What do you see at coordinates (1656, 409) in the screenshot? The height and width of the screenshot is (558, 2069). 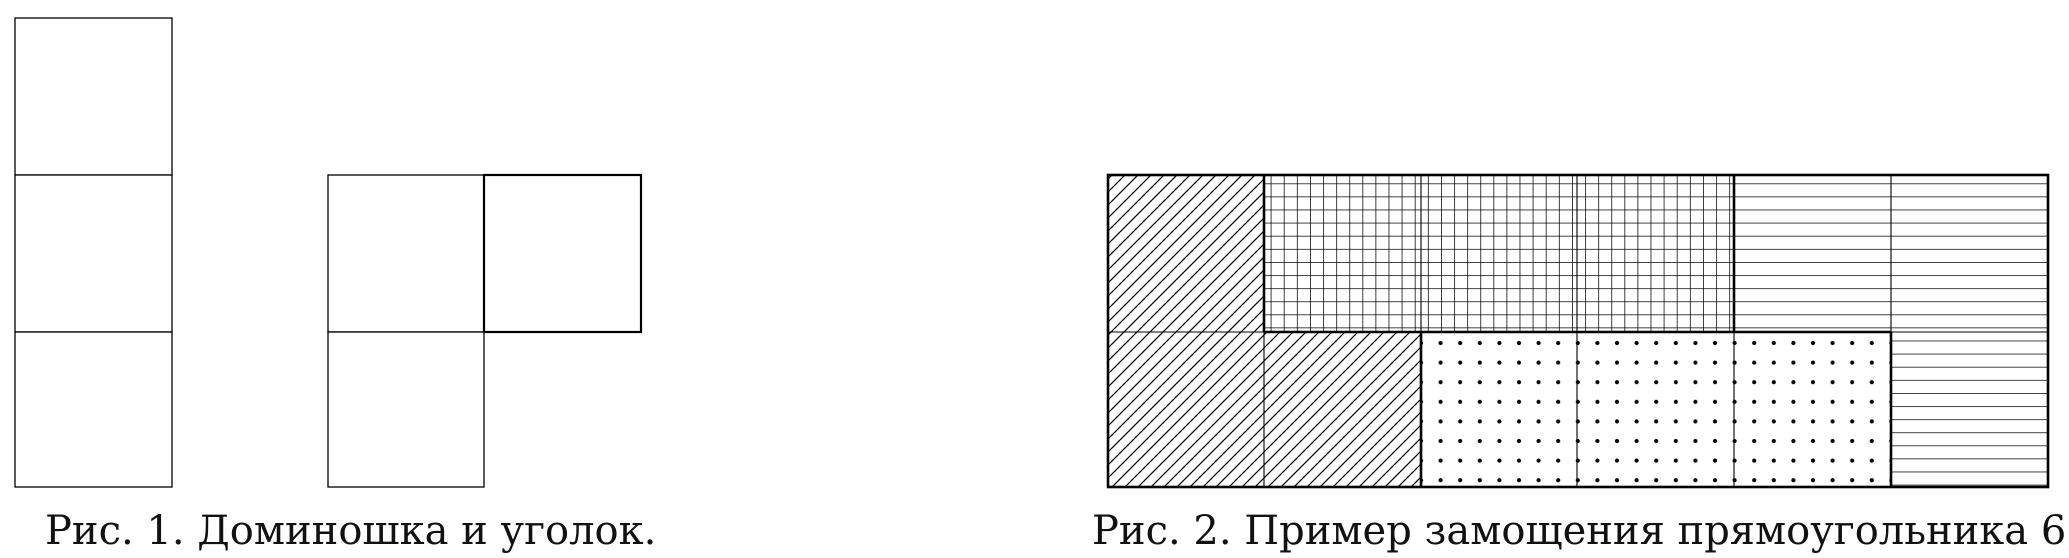 I see `tile-dots-fill` at bounding box center [1656, 409].